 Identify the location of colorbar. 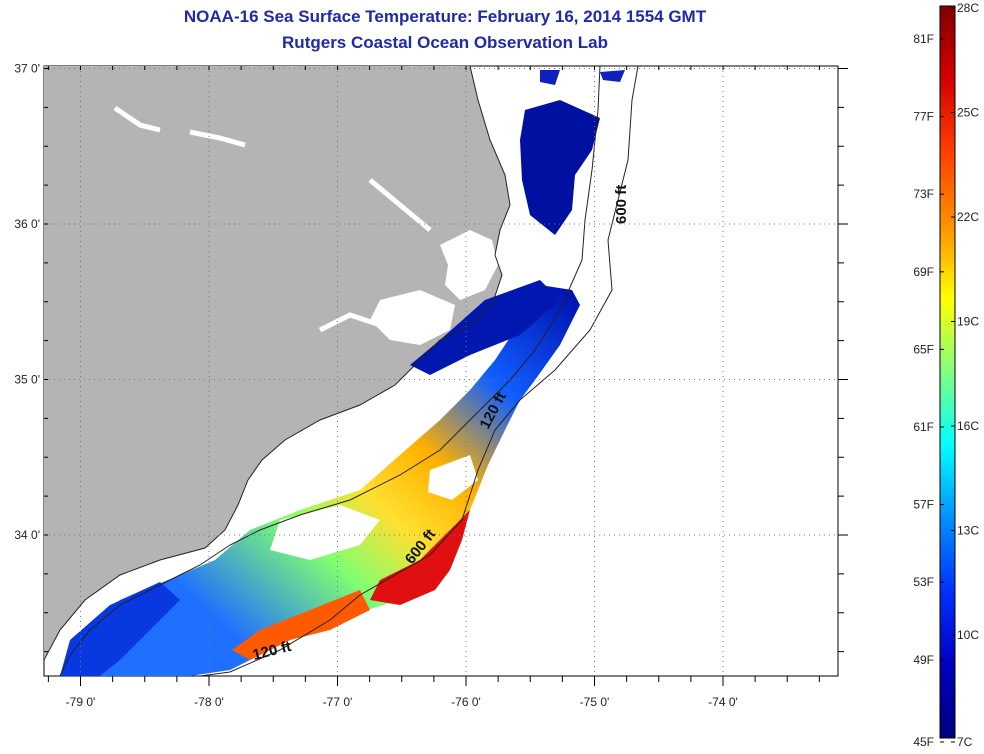
(947, 372).